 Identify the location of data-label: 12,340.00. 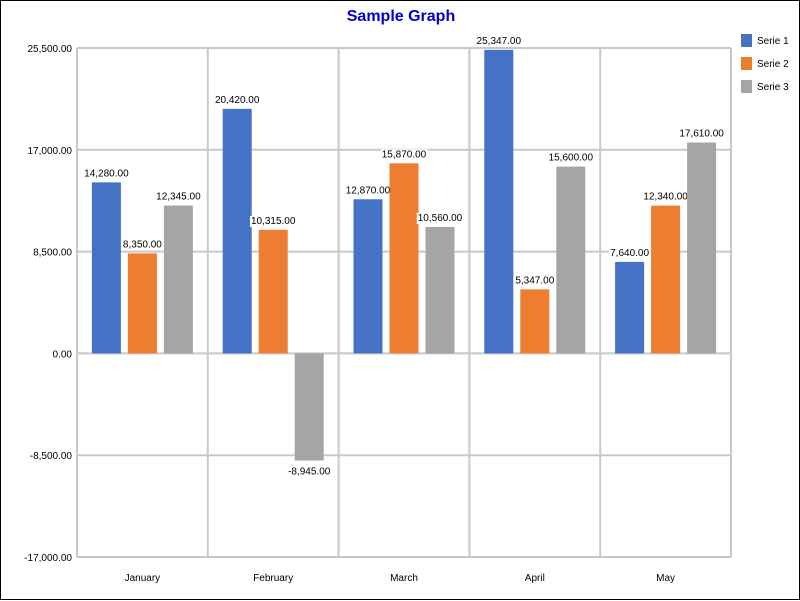
(665, 197).